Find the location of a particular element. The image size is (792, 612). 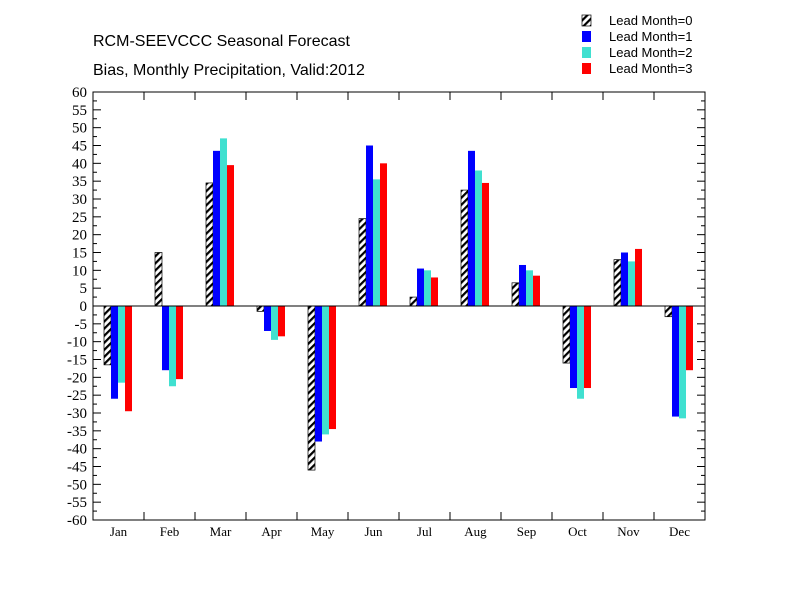

legend-label-2: Lead Month=2 is located at coordinates (650, 52).